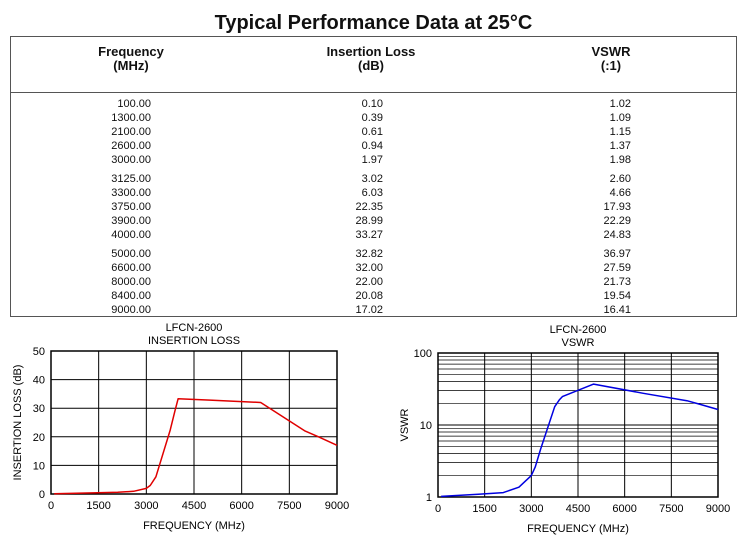 The height and width of the screenshot is (540, 747). Describe the element at coordinates (131, 146) in the screenshot. I see `frequency-cell: 2600.00` at that location.